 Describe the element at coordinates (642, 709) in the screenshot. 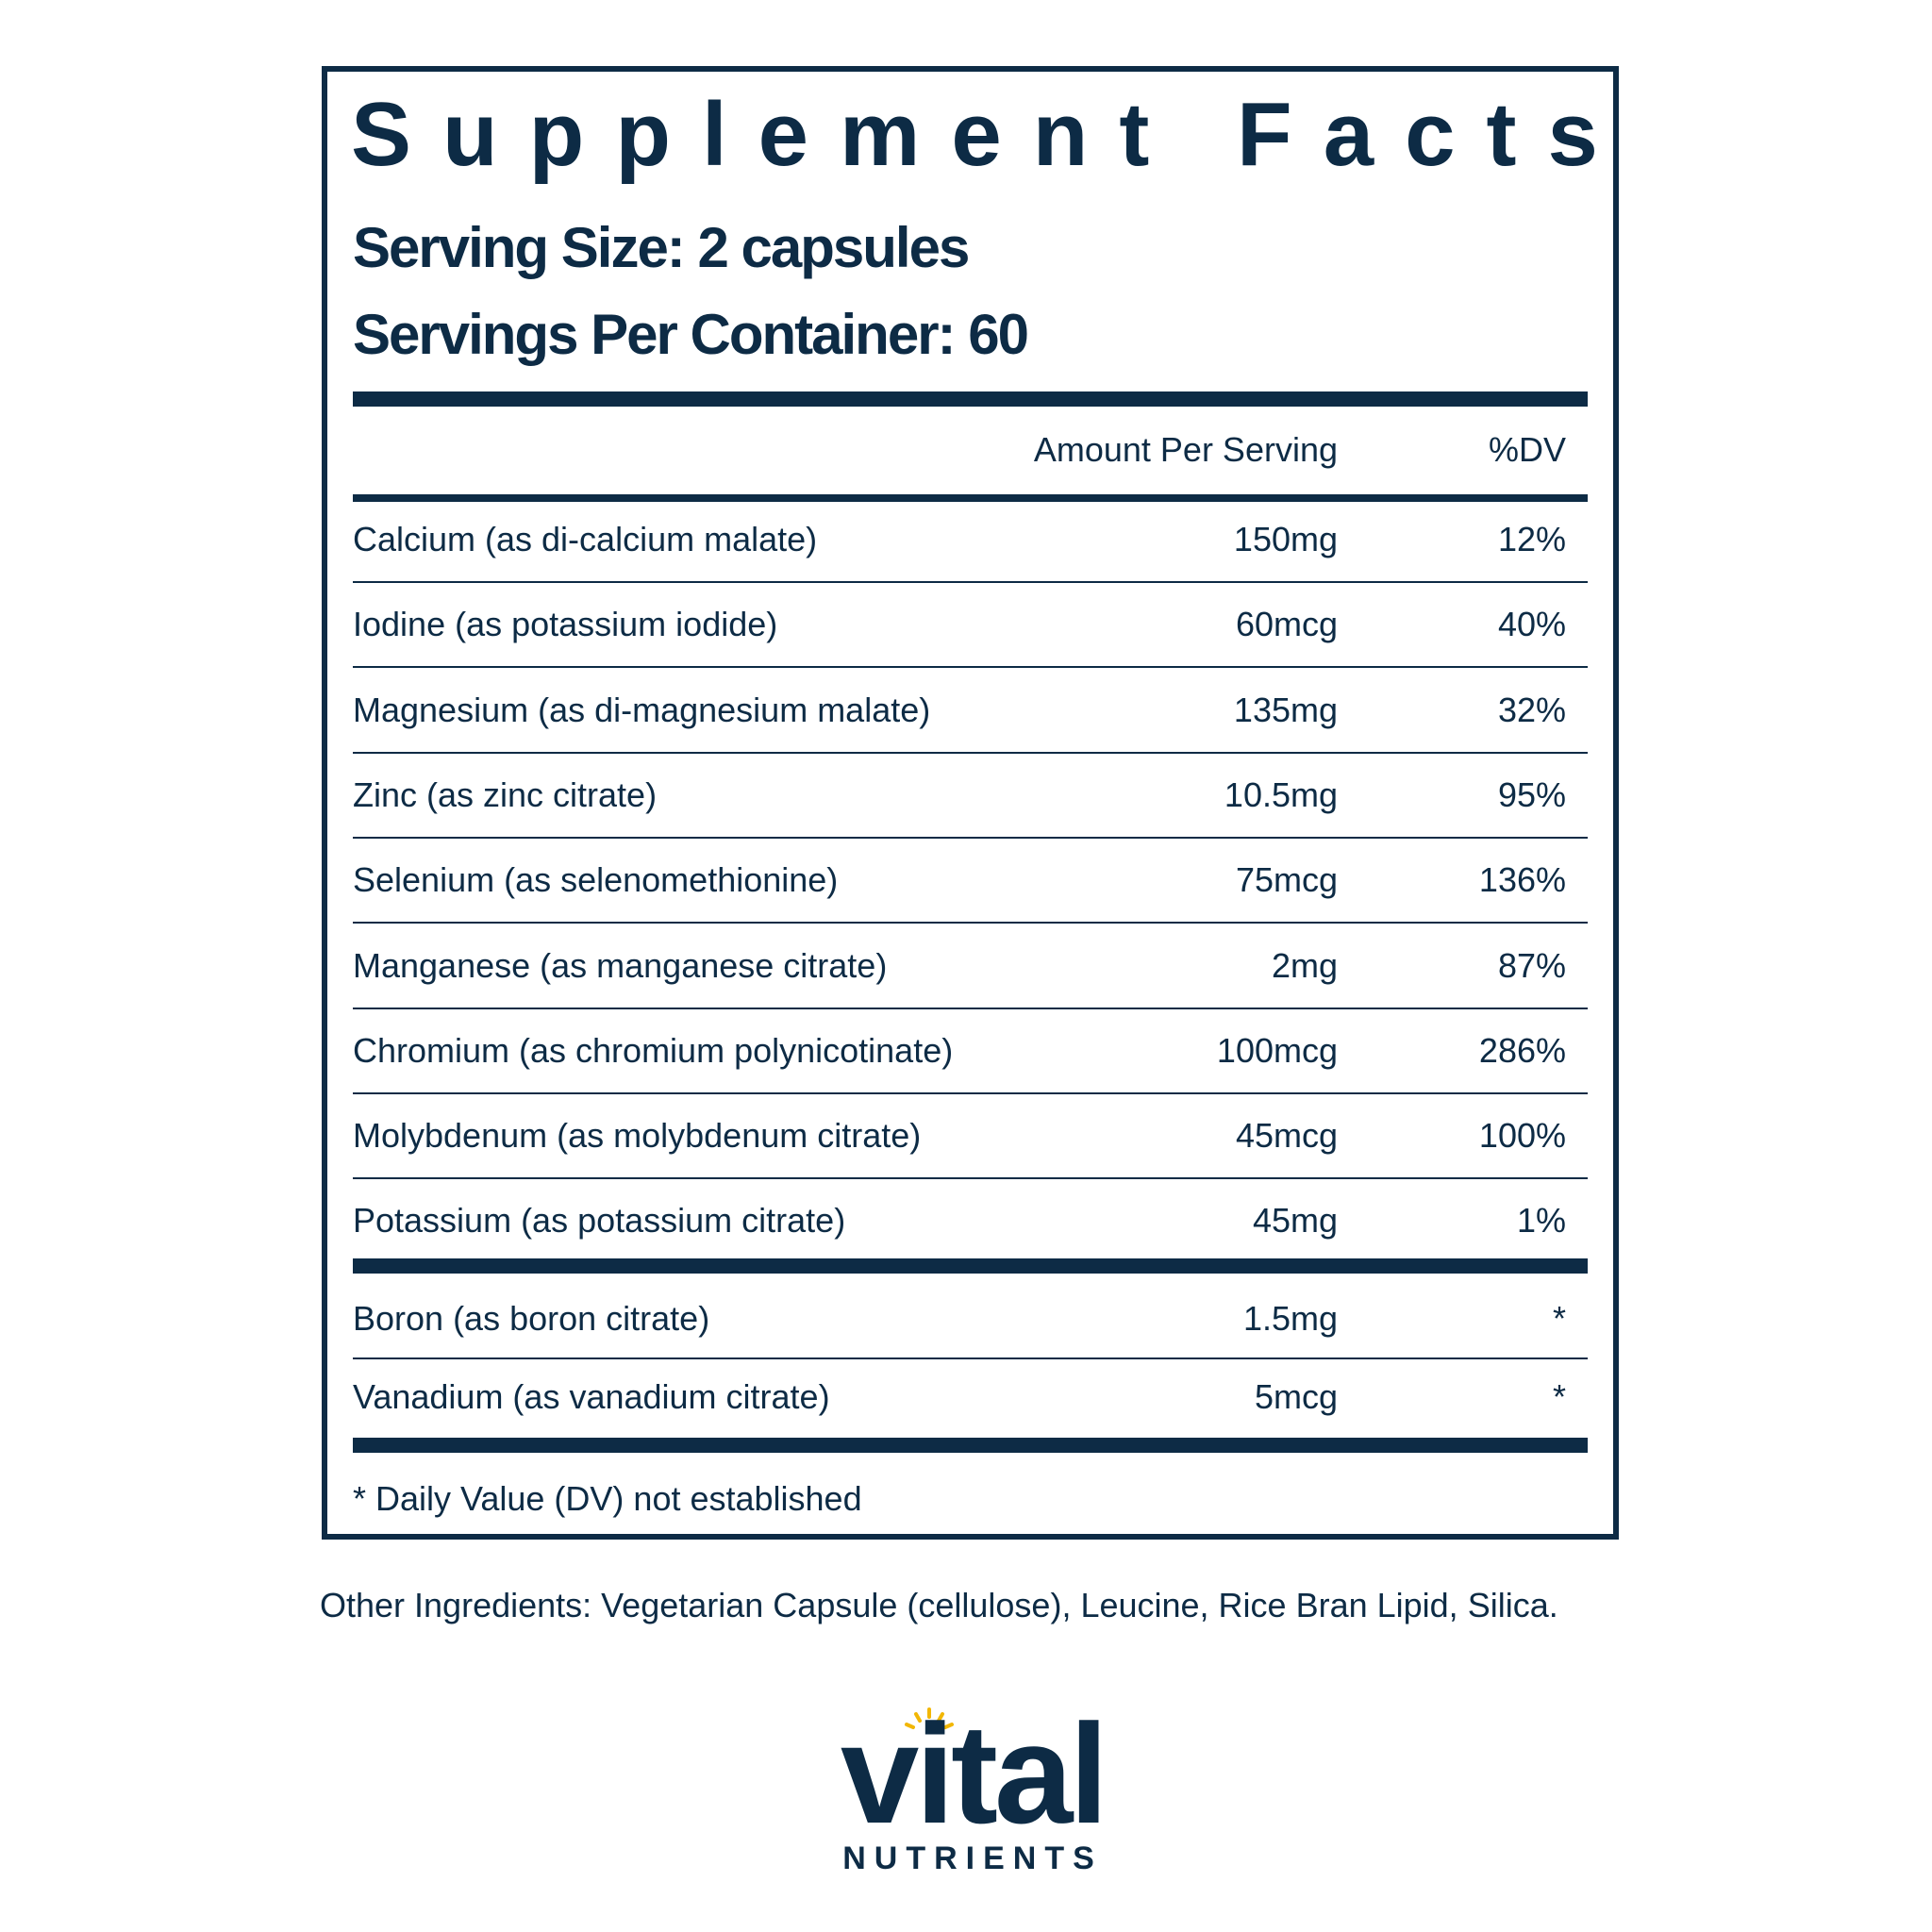

I see `nutrient-name: Magnesium (as di-magnesium malate)` at that location.